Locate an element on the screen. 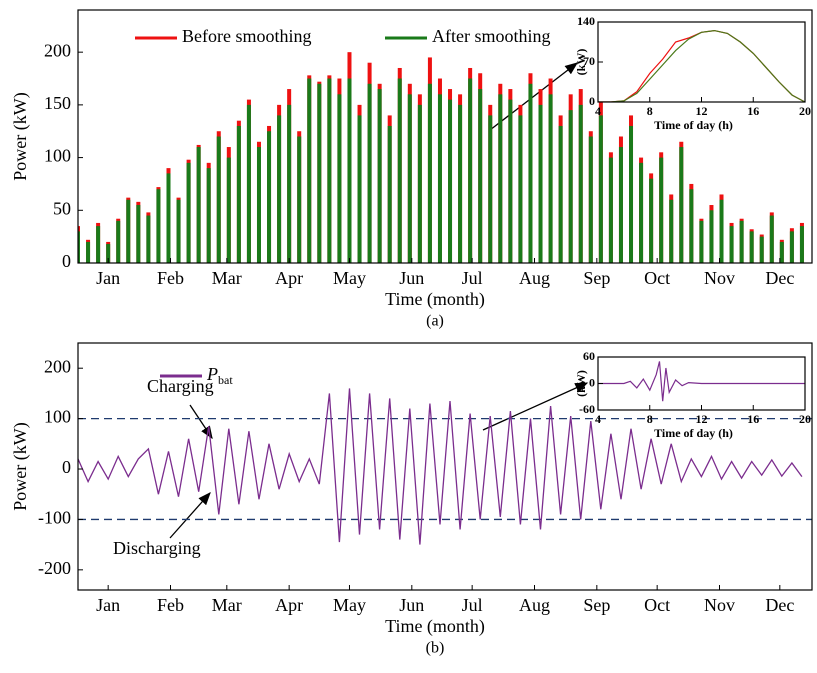 The height and width of the screenshot is (673, 817). inset-background is located at coordinates (701, 62).